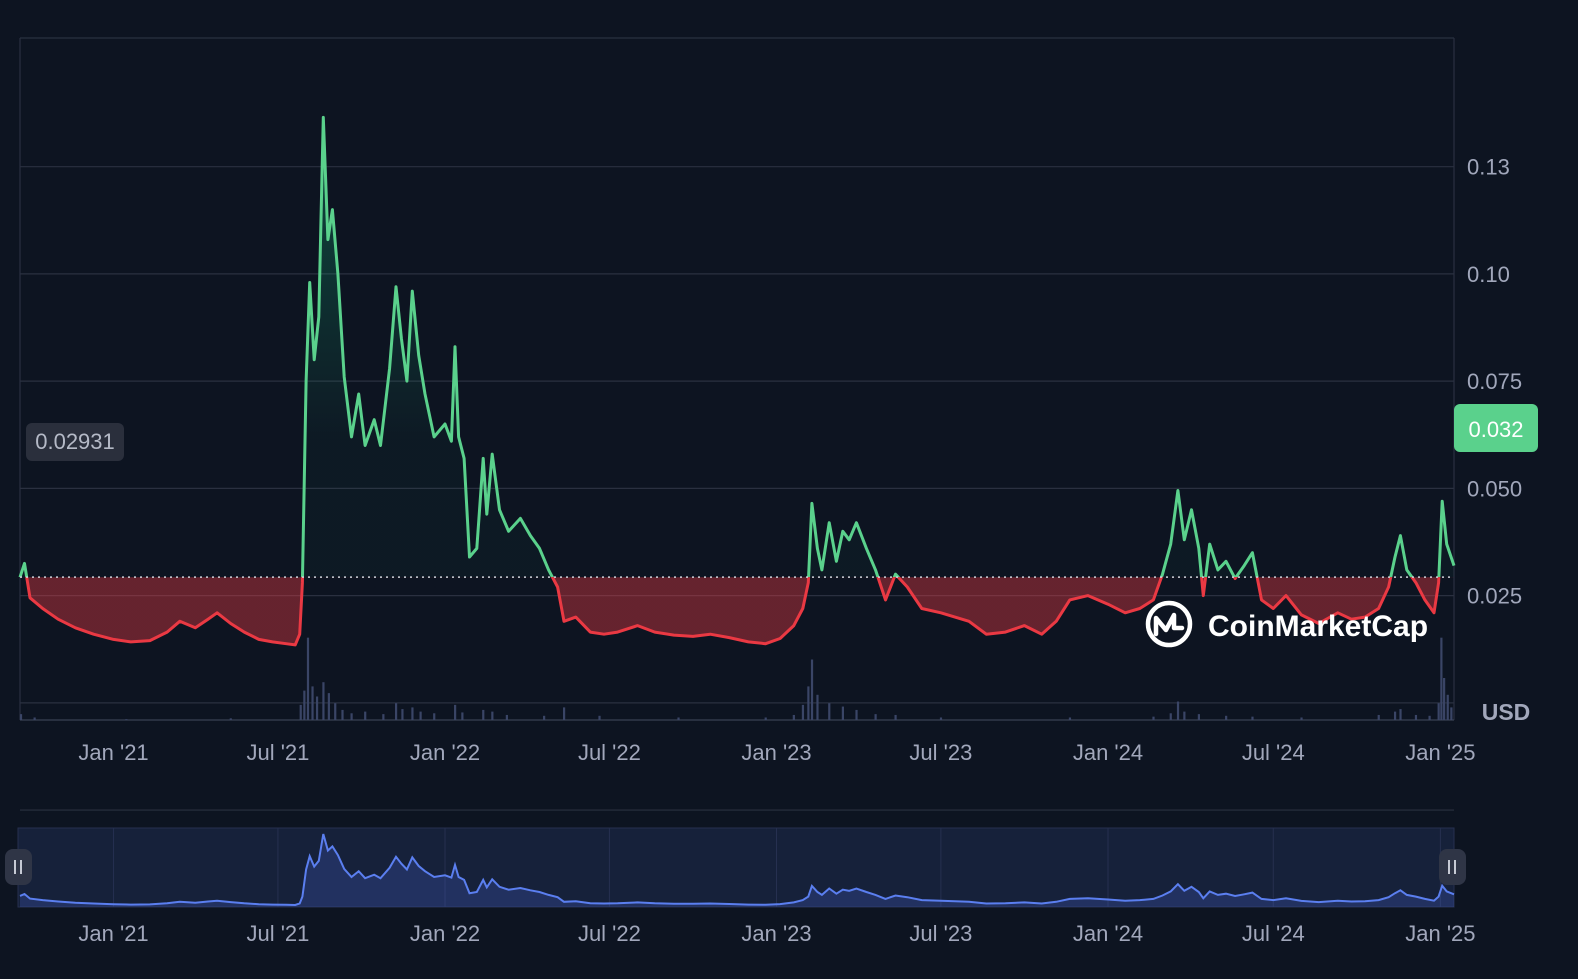 The image size is (1578, 979). Describe the element at coordinates (113, 933) in the screenshot. I see `navigator-x-tick-label: Jan '21` at that location.